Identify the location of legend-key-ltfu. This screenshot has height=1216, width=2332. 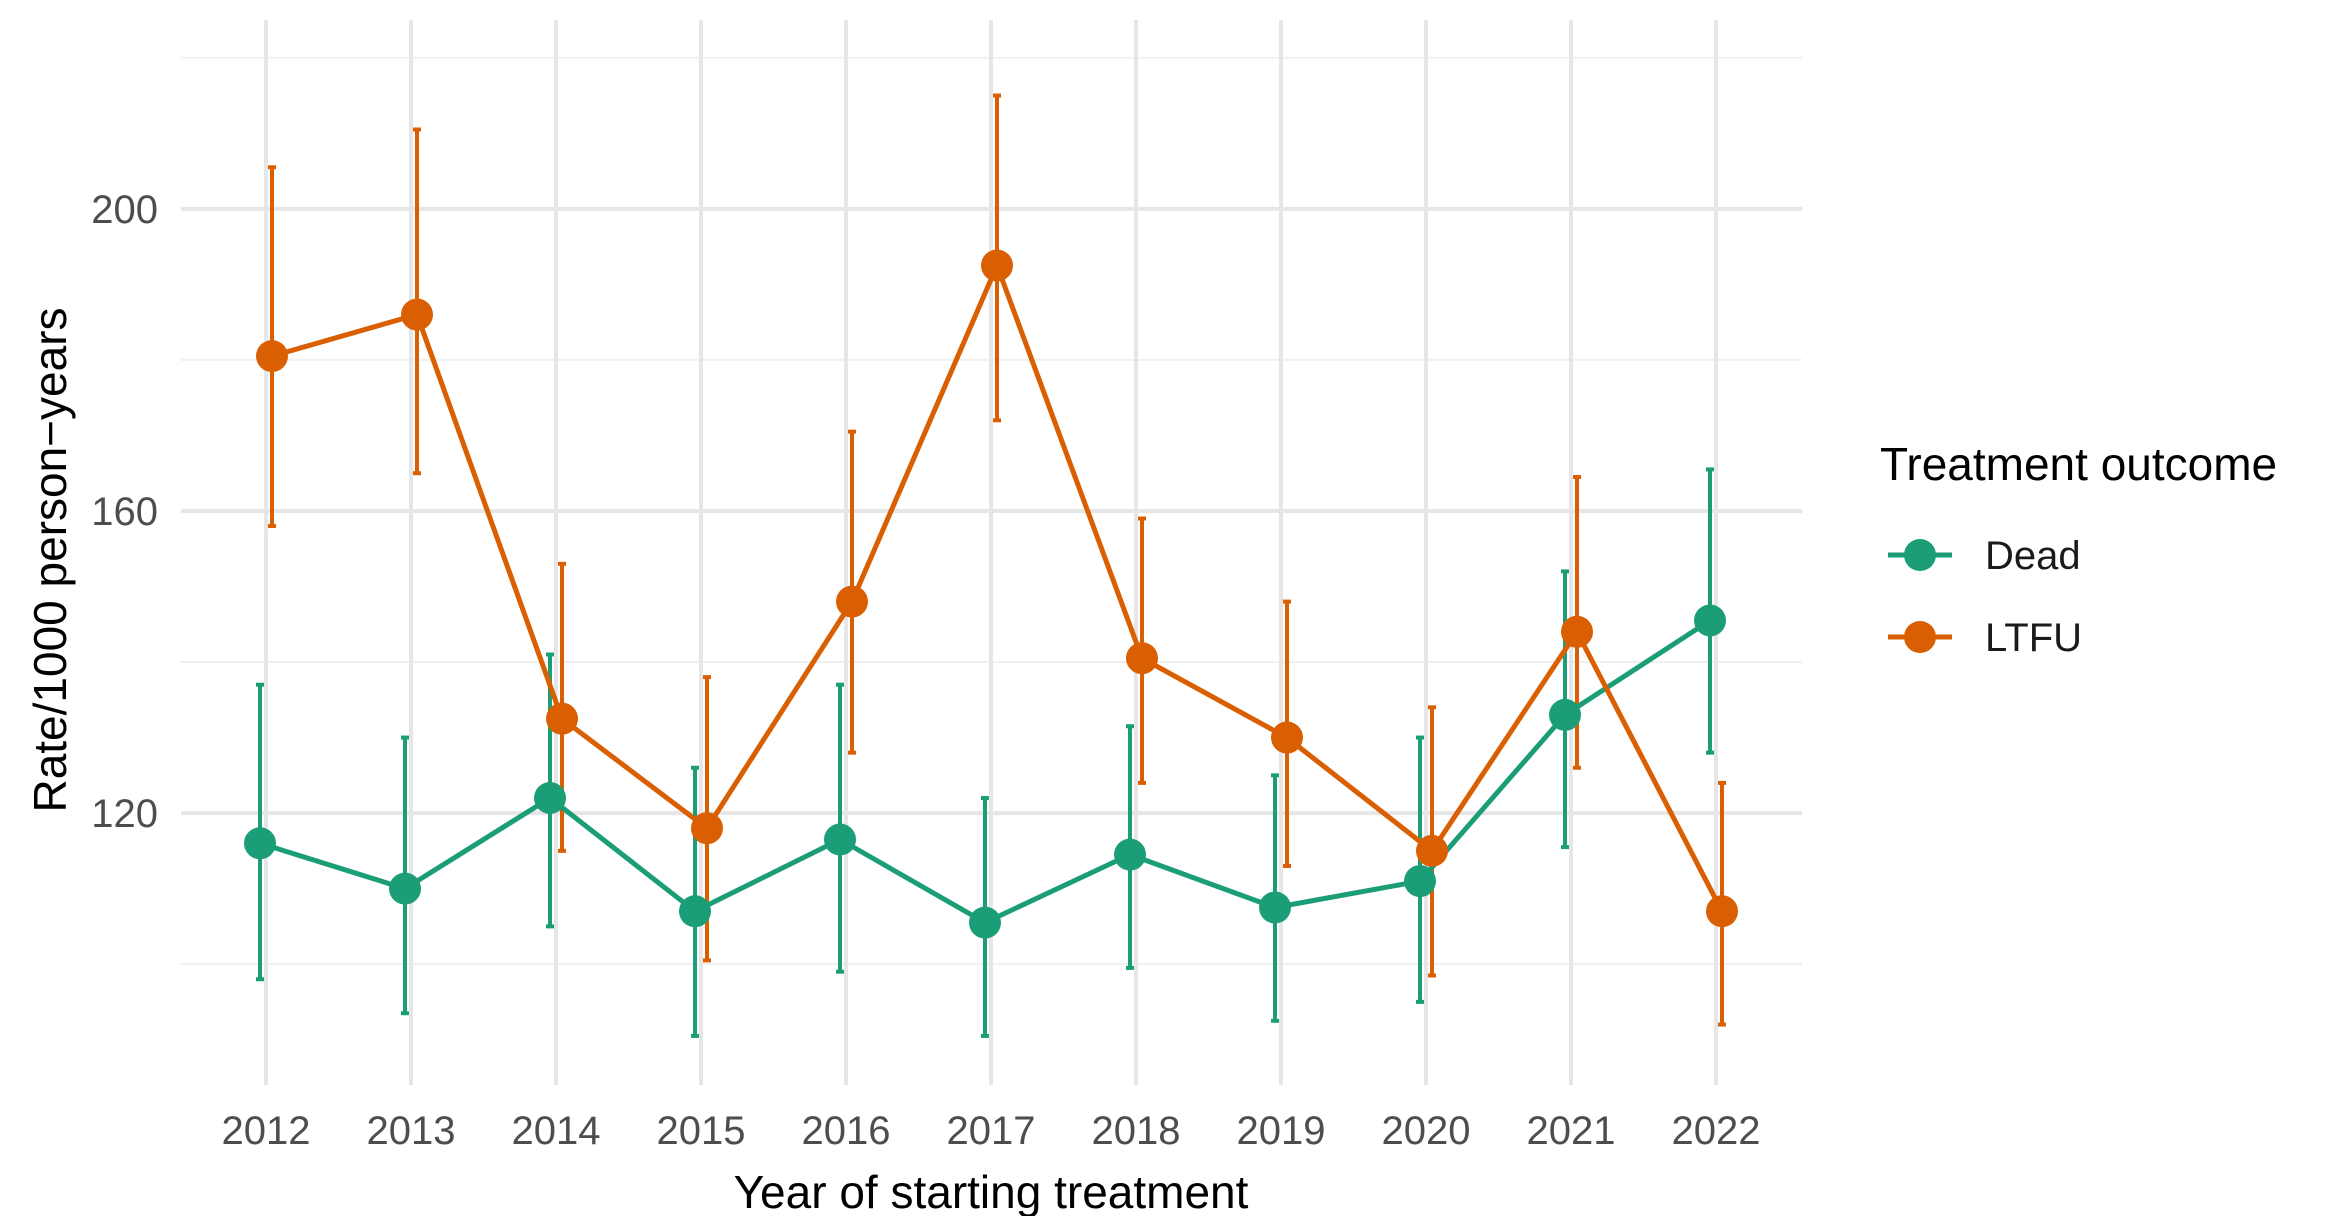
(1920, 637).